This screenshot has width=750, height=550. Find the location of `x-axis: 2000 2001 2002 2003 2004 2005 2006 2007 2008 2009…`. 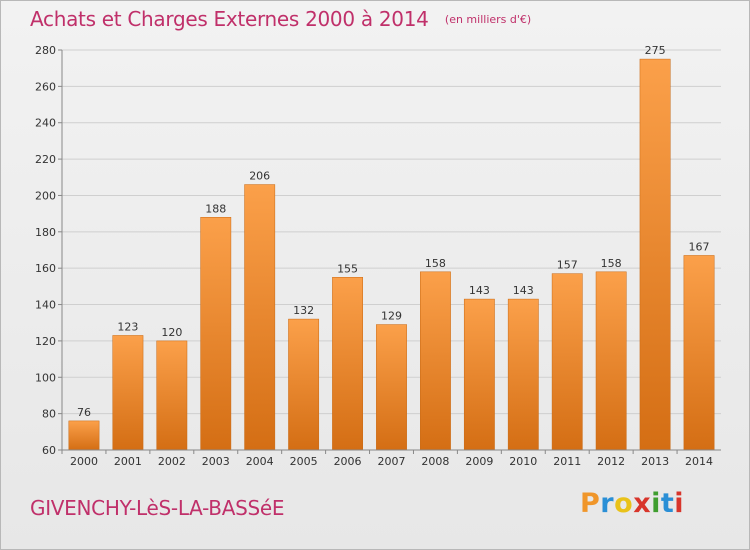

x-axis: 2000 2001 2002 2003 2004 2005 2006 2007 2008 2009… is located at coordinates (391, 458).